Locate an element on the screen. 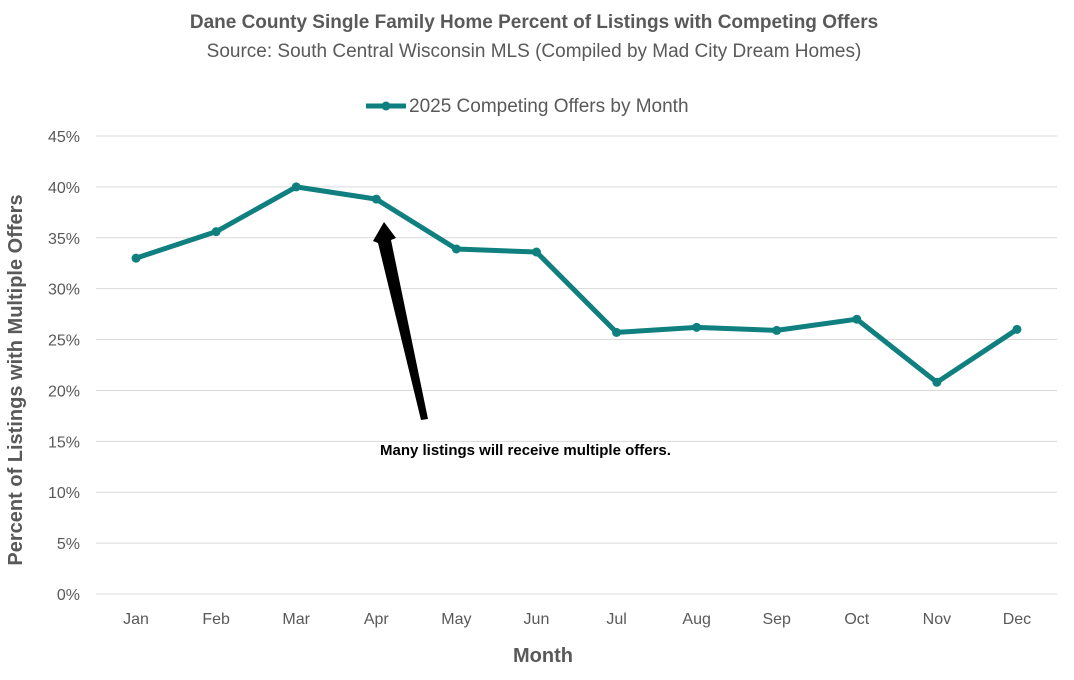 The height and width of the screenshot is (680, 1074). data-point-apr is located at coordinates (376, 199).